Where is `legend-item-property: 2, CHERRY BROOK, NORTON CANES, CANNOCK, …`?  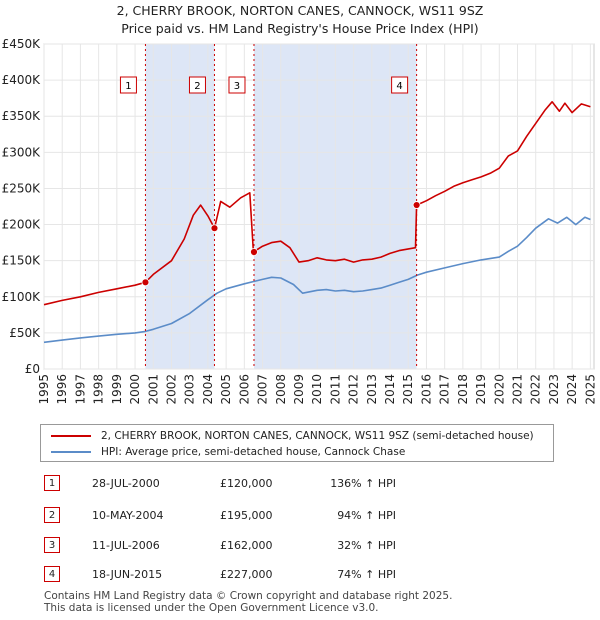
legend-item-property: 2, CHERRY BROOK, NORTON CANES, CANNOCK, … is located at coordinates (292, 436).